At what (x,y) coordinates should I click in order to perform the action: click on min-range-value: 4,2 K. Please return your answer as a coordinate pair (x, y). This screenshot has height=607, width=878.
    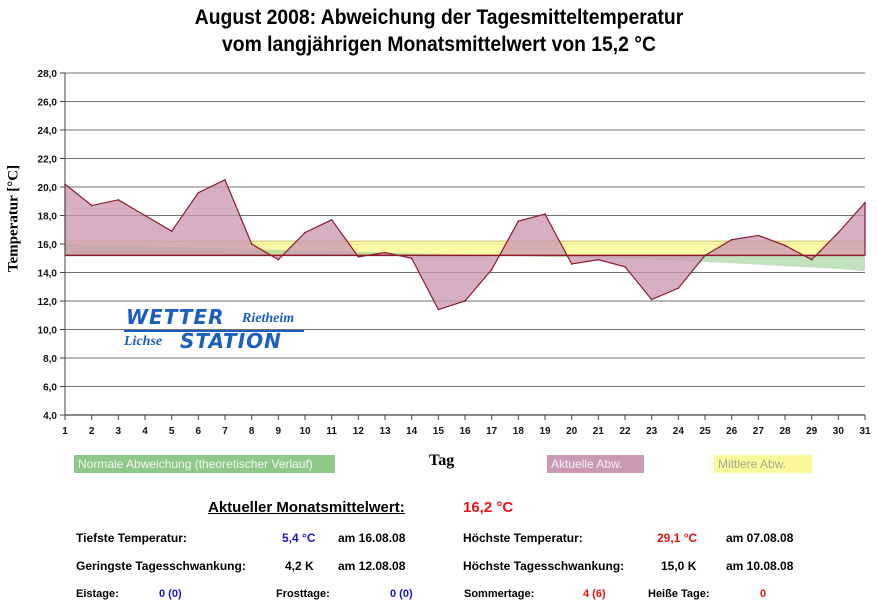
    Looking at the image, I should click on (299, 566).